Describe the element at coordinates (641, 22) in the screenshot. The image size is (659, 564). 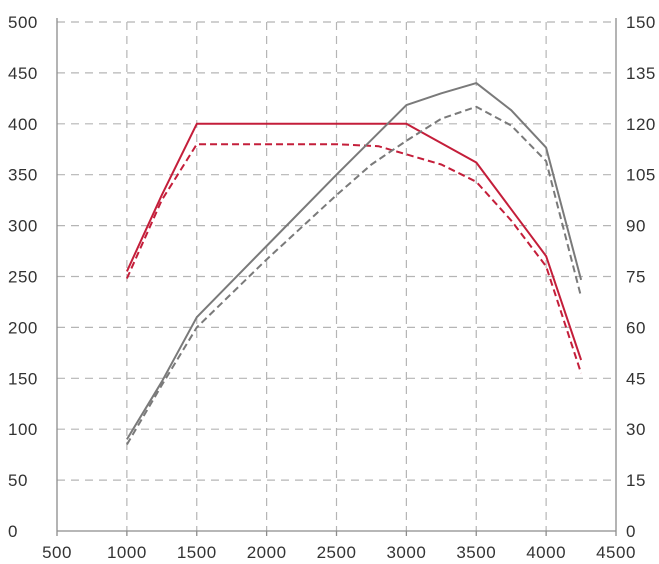
I see `y2-tick-label: 150` at that location.